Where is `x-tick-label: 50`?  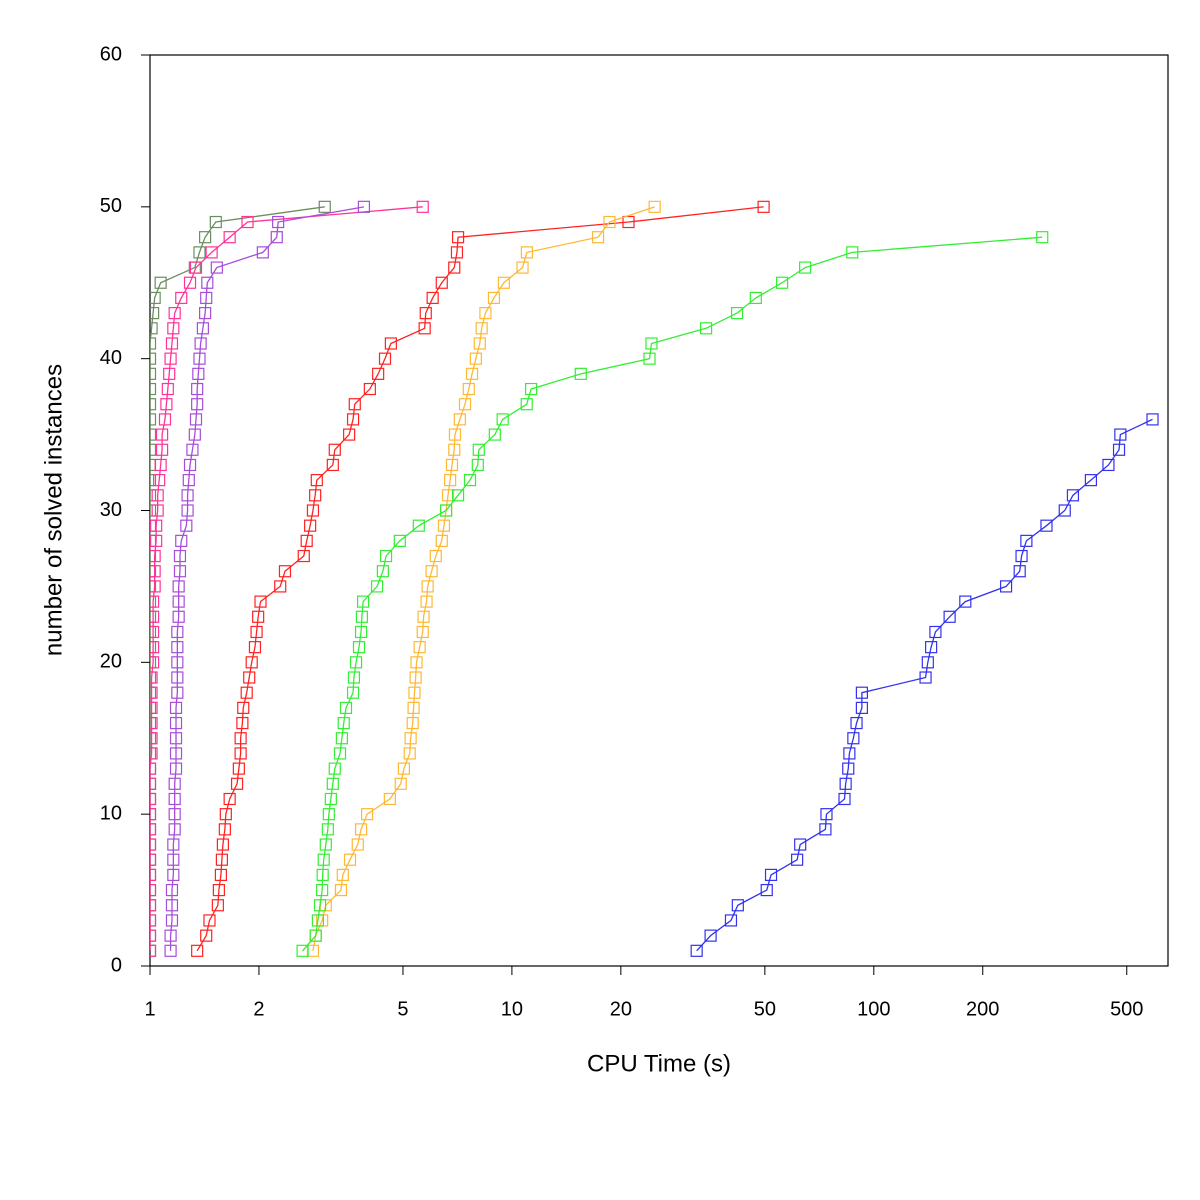 x-tick-label: 50 is located at coordinates (765, 1009).